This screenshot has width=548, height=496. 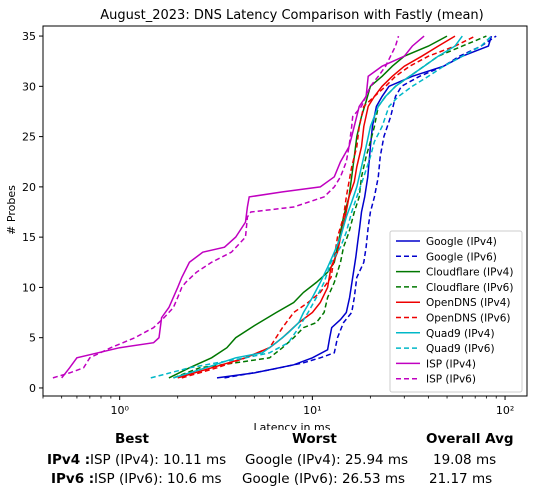 What do you see at coordinates (324, 479) in the screenshot?
I see `ipv6-worst: Google (IPv6): 26.53 ms` at bounding box center [324, 479].